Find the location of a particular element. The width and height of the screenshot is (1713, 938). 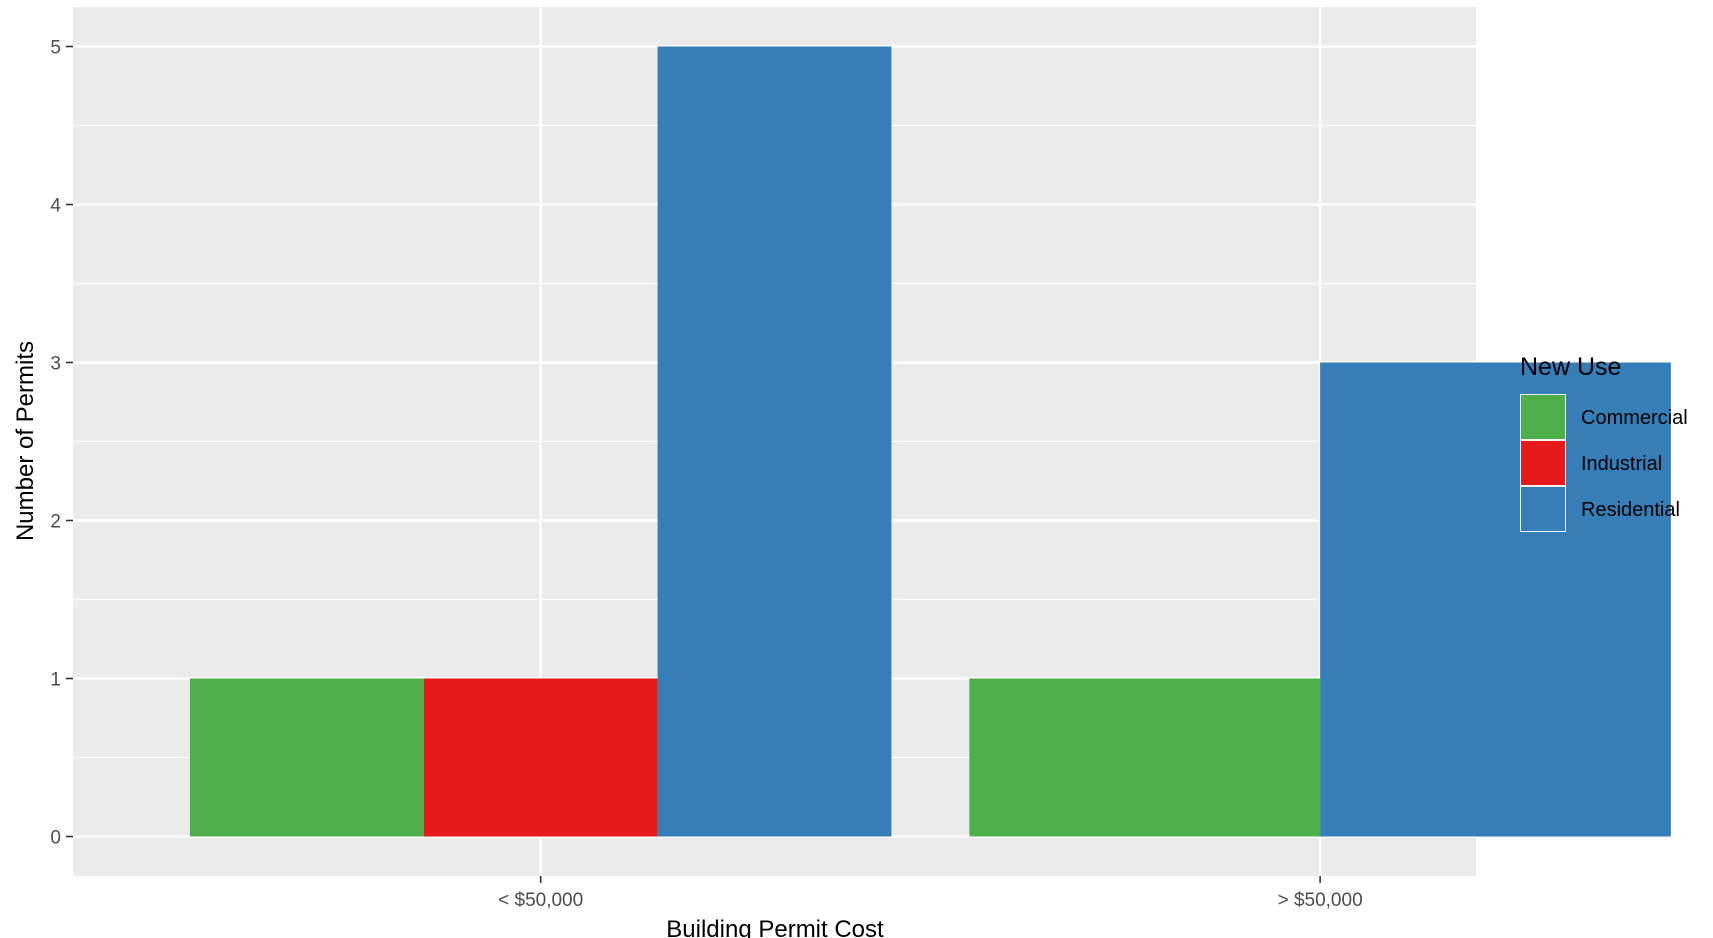

legend: New Use Commercial Industrial Residential is located at coordinates (1604, 442).